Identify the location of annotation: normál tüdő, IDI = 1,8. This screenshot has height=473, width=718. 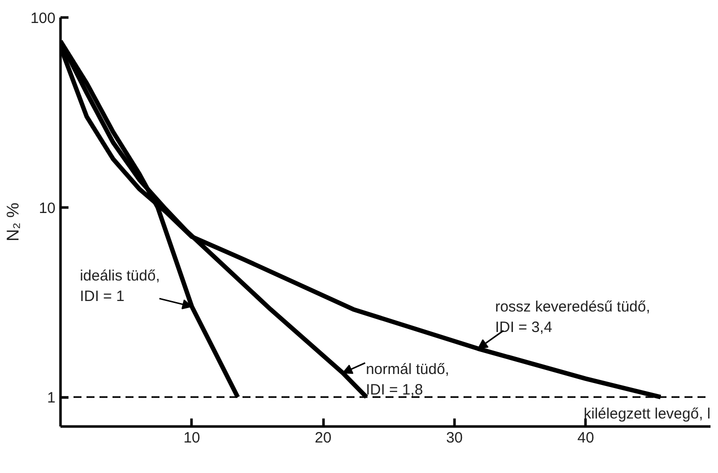
(408, 379).